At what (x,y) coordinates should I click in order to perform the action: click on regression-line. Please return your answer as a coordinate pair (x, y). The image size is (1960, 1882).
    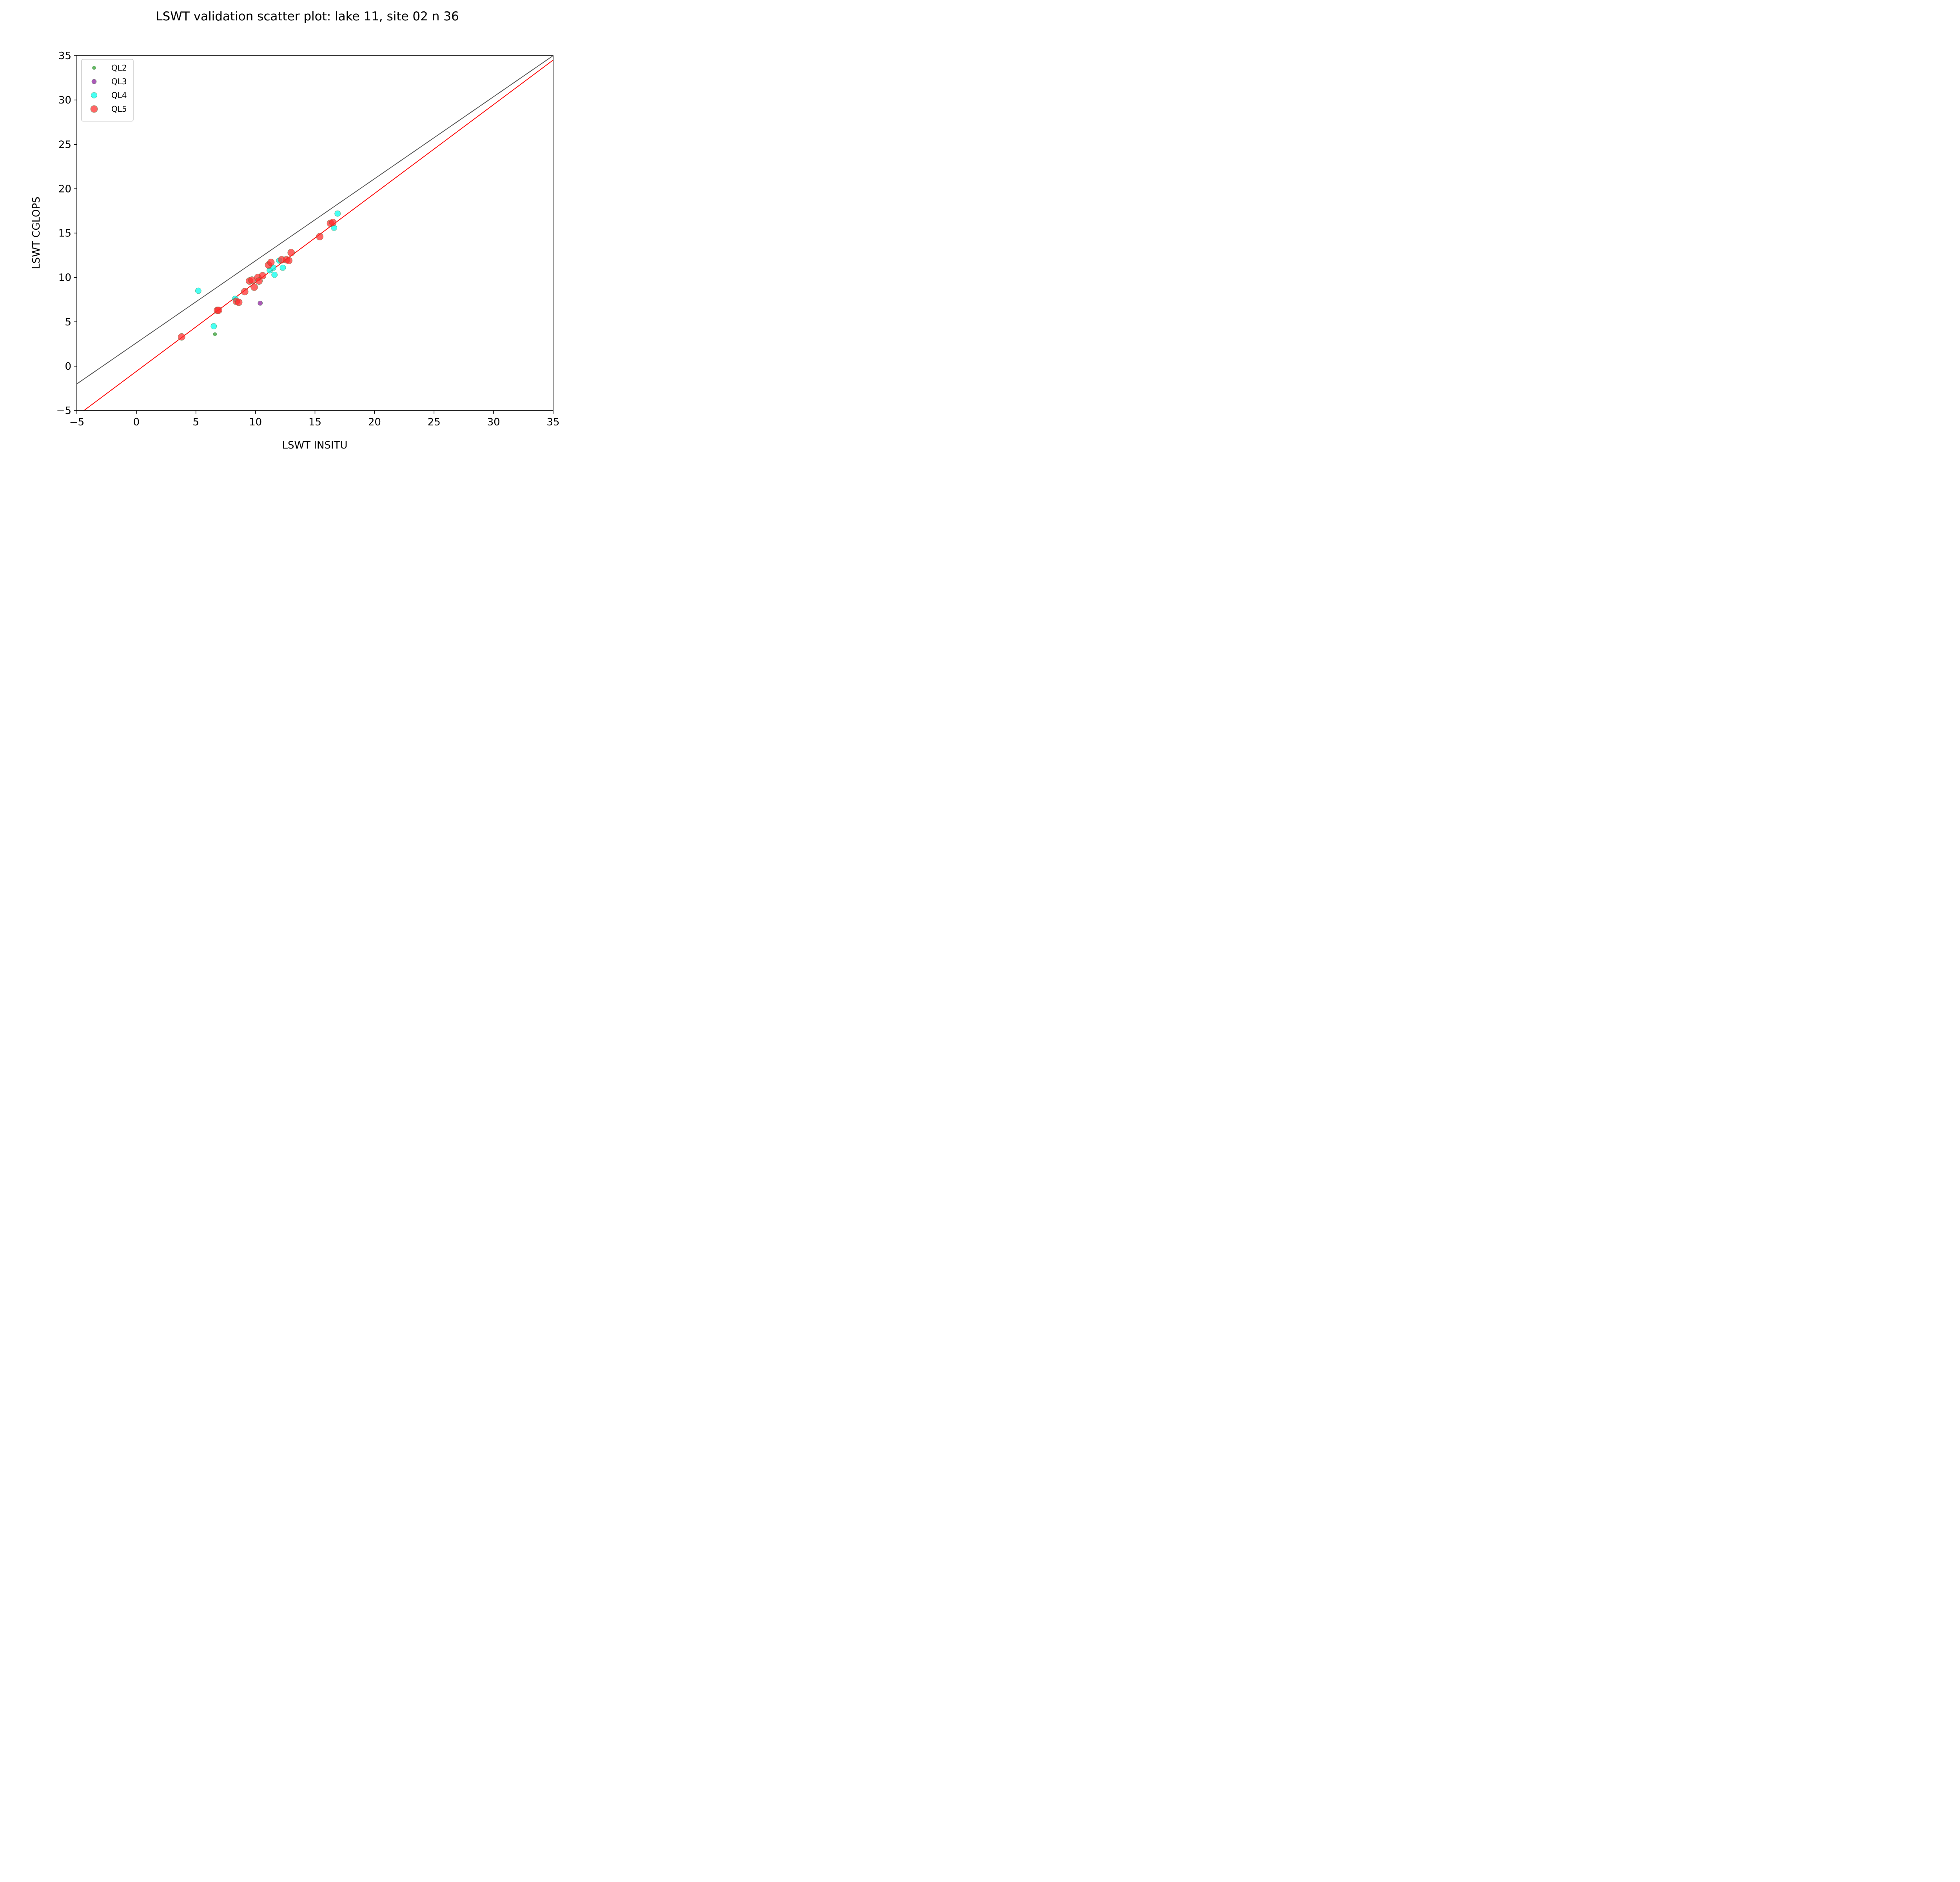
    Looking at the image, I should click on (318, 235).